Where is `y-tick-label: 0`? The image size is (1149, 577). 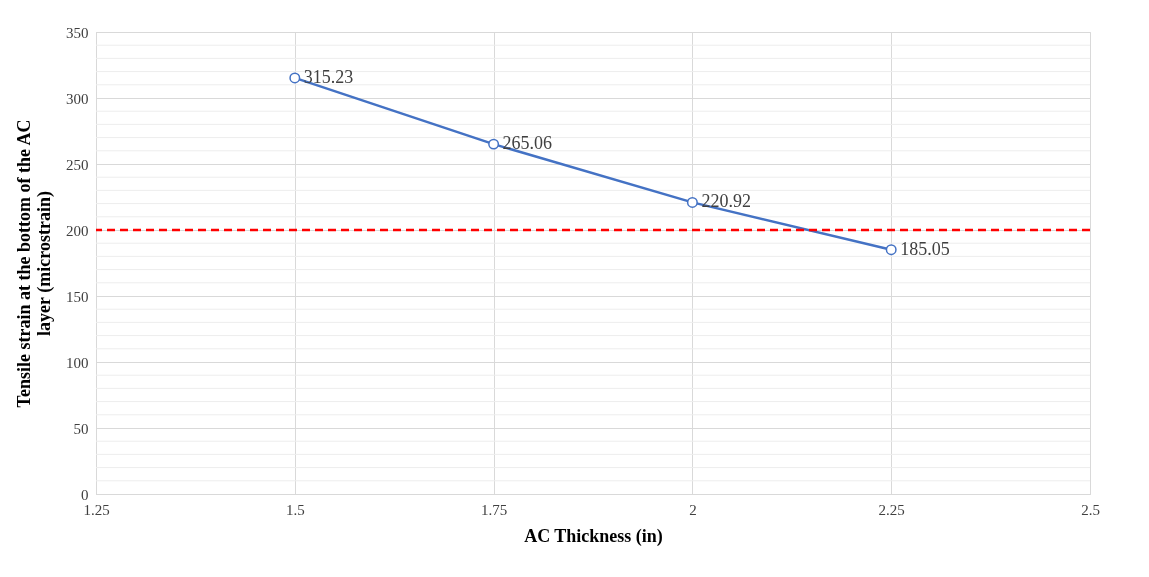 y-tick-label: 0 is located at coordinates (85, 494).